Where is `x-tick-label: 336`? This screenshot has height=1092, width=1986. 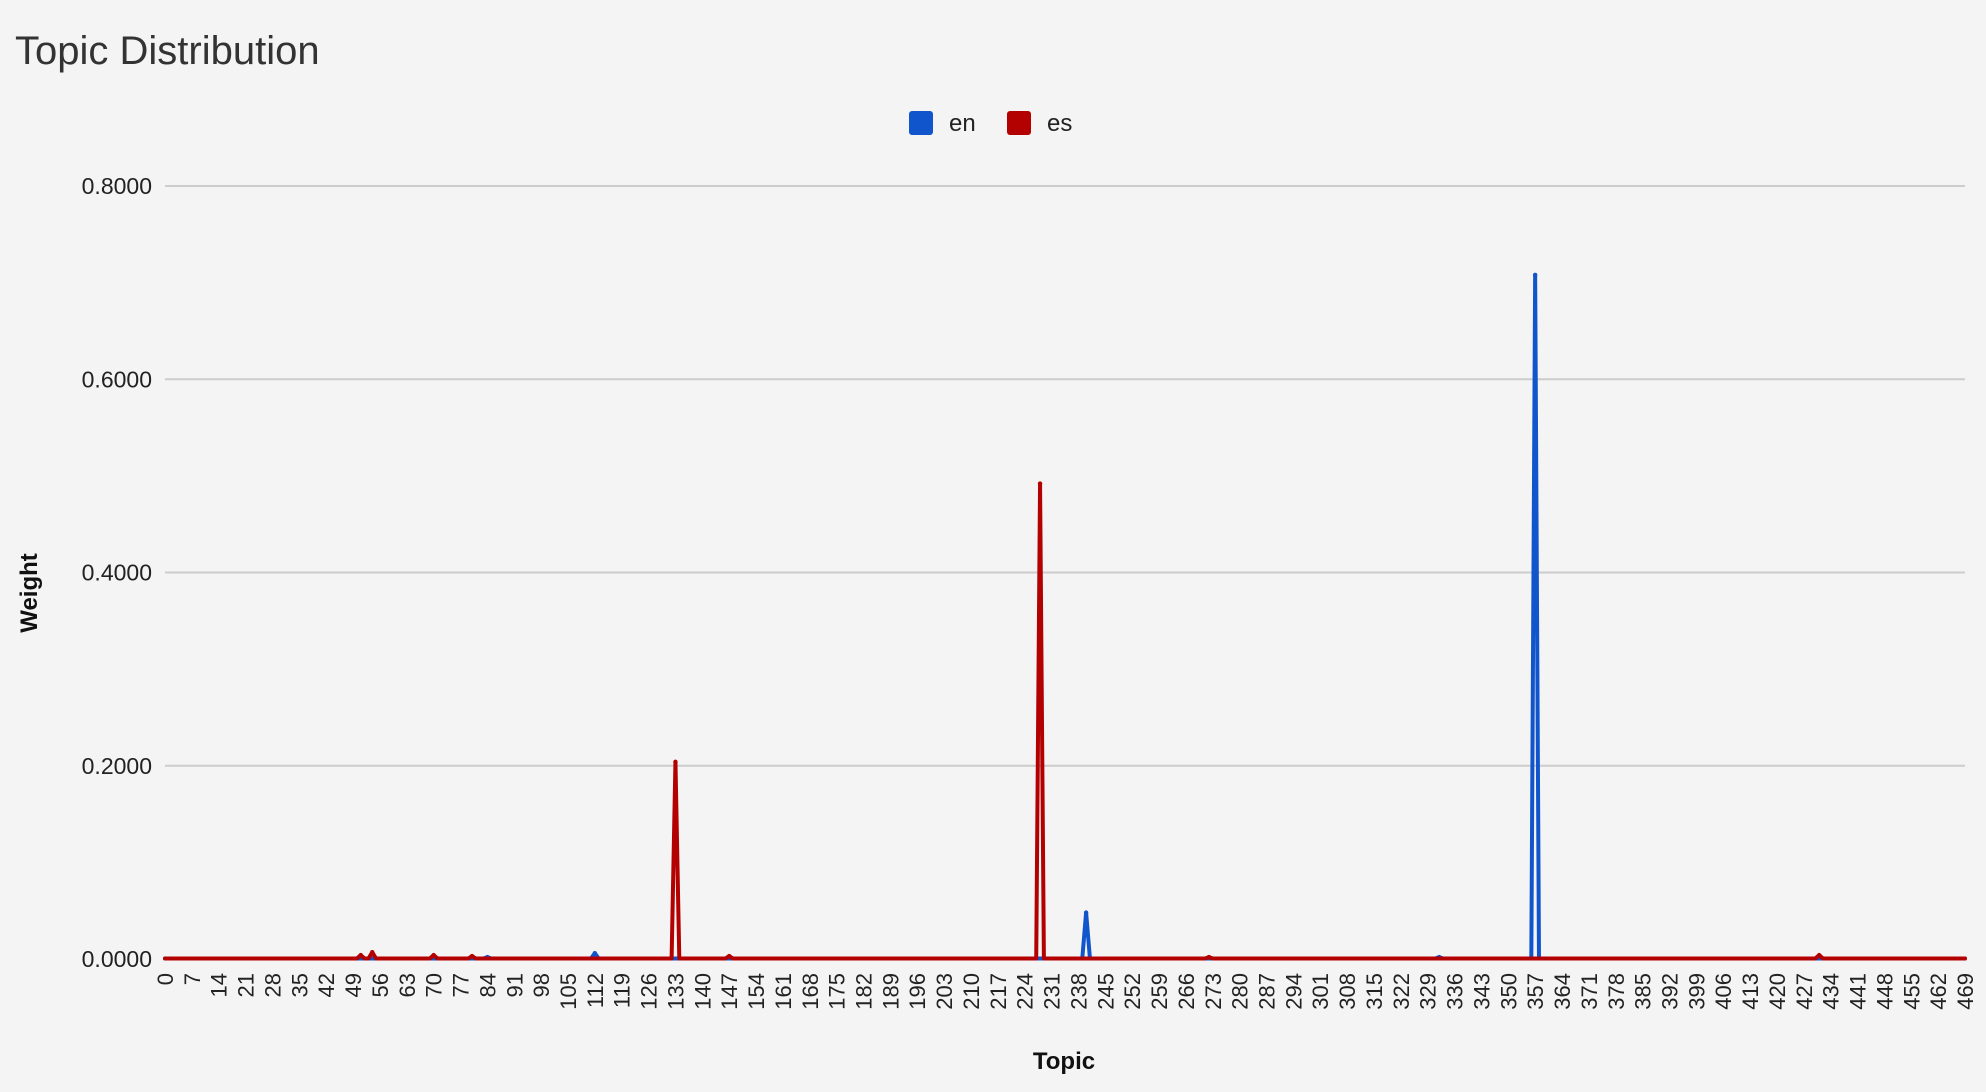 x-tick-label: 336 is located at coordinates (1455, 991).